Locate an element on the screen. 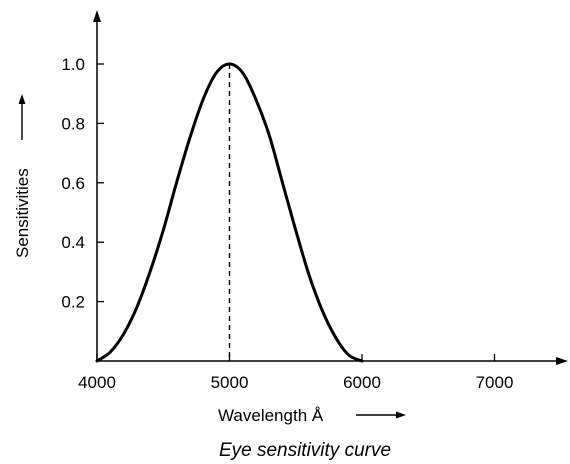 This screenshot has height=464, width=570. chart-caption: Eye sensitivity curve is located at coordinates (305, 450).